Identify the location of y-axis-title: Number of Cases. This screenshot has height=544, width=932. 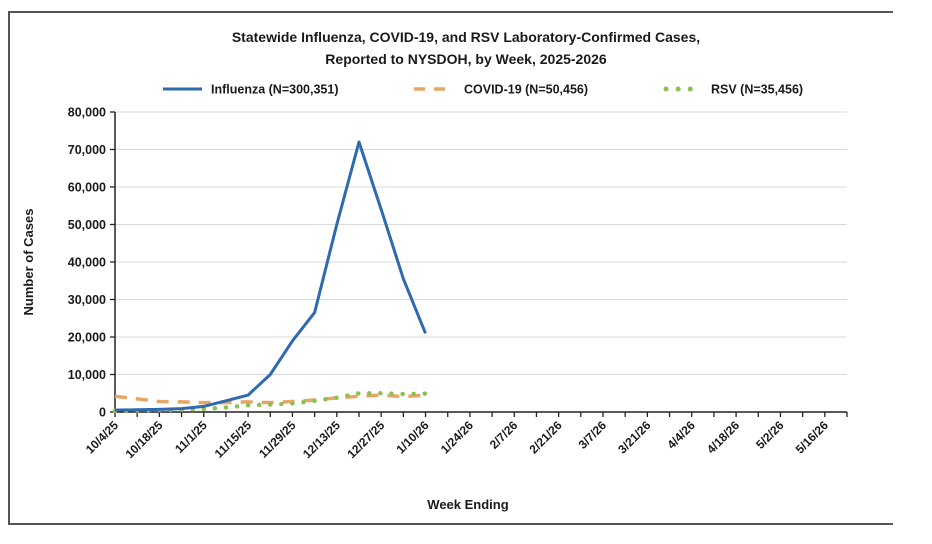
(28, 262).